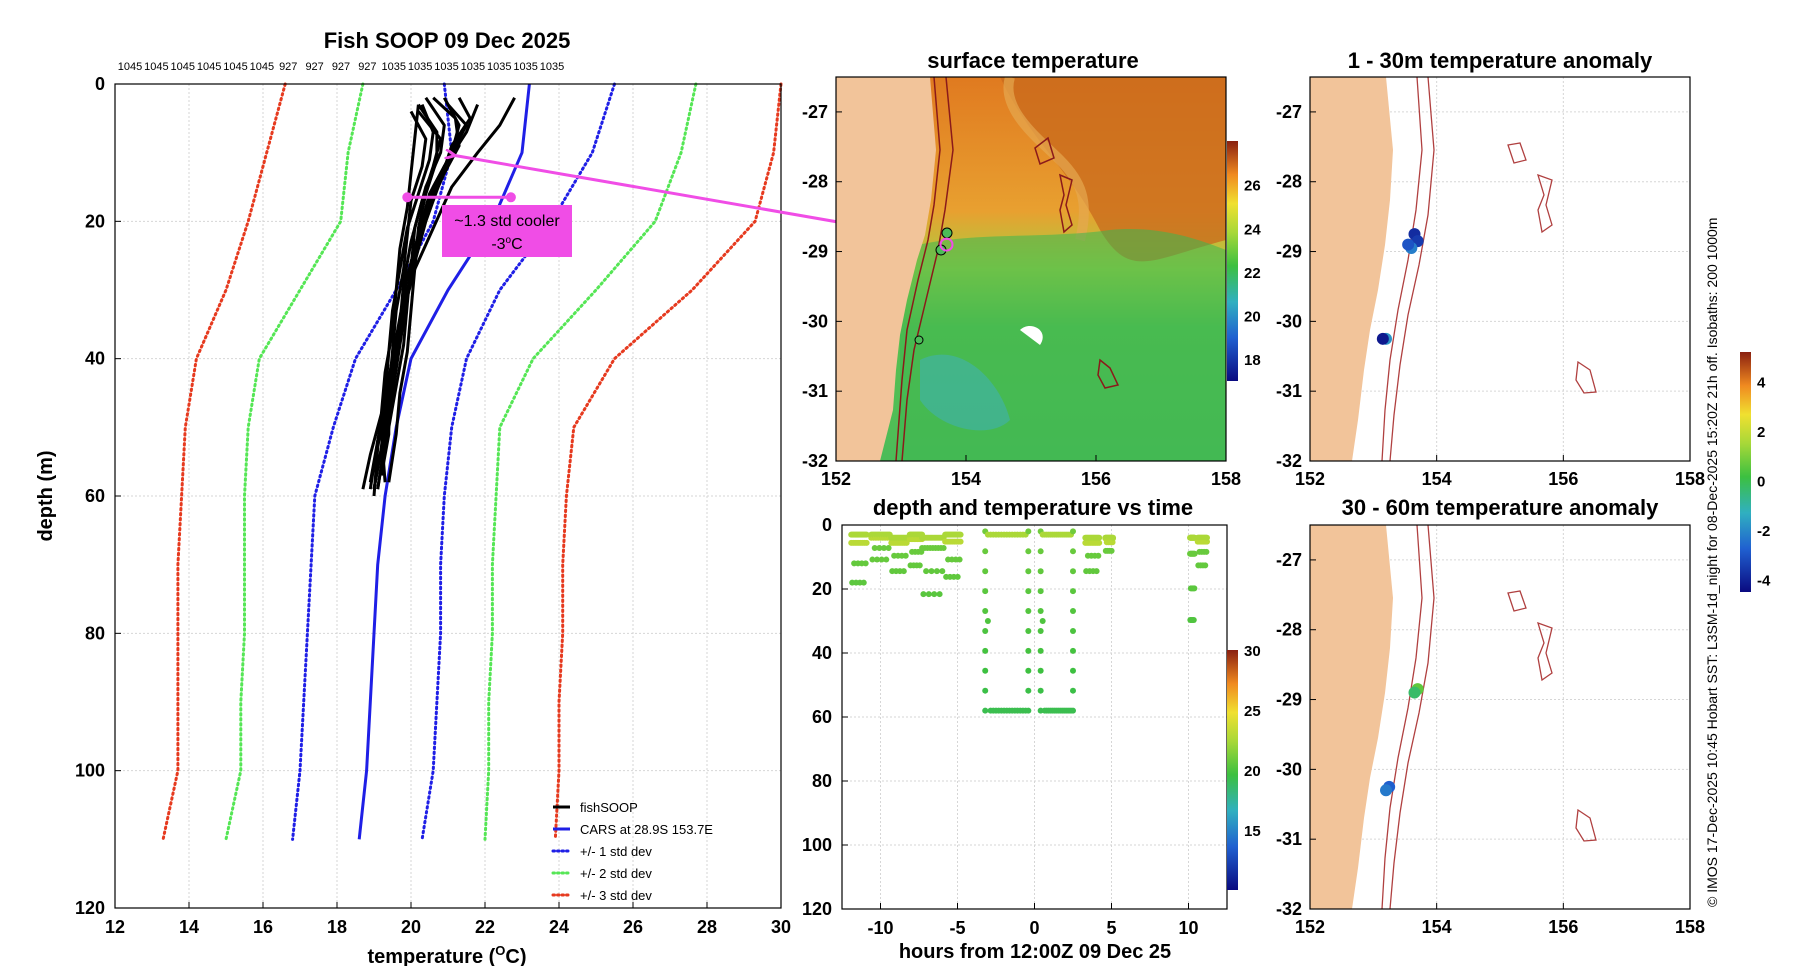 The width and height of the screenshot is (1796, 966). Describe the element at coordinates (1545, 651) in the screenshot. I see `anom2-seamount` at that location.